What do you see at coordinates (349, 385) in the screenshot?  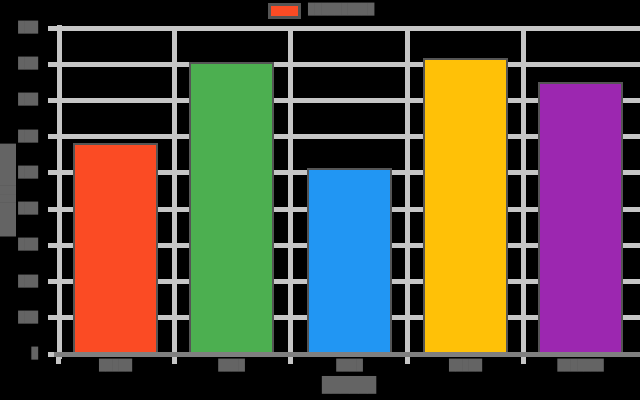 I see `x-axis-title: ██████` at bounding box center [349, 385].